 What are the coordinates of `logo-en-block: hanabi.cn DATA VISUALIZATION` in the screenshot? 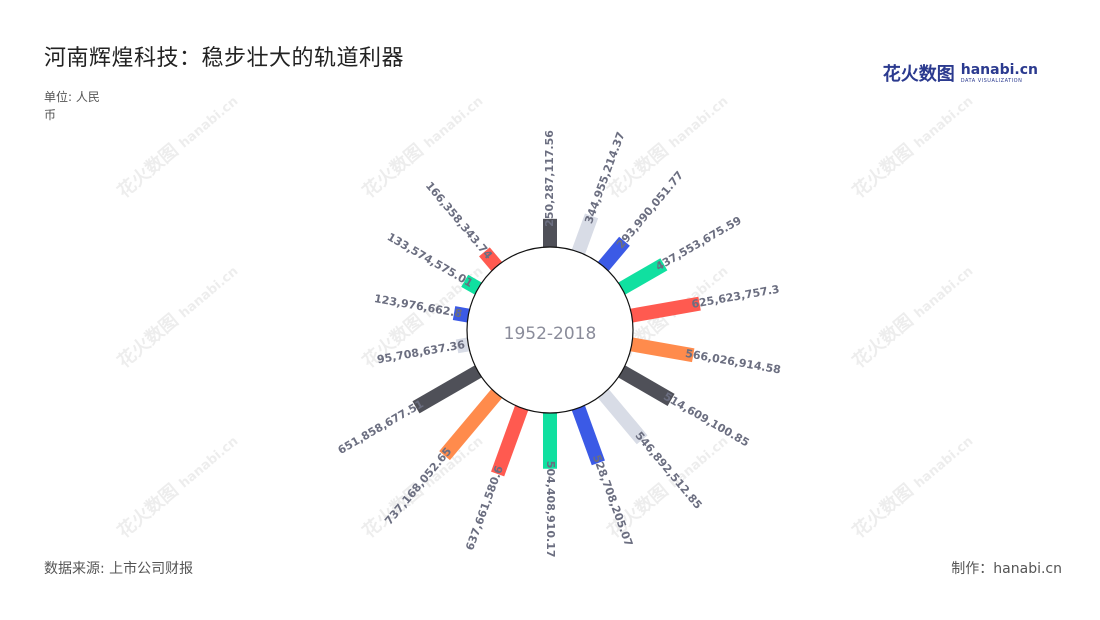 It's located at (999, 73).